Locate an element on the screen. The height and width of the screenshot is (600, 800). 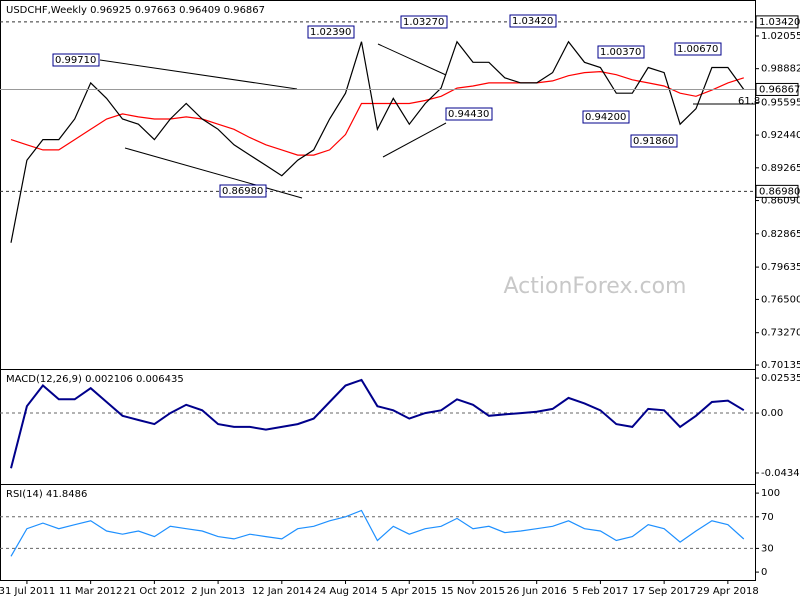
annotation: 0.86980 is located at coordinates (242, 191).